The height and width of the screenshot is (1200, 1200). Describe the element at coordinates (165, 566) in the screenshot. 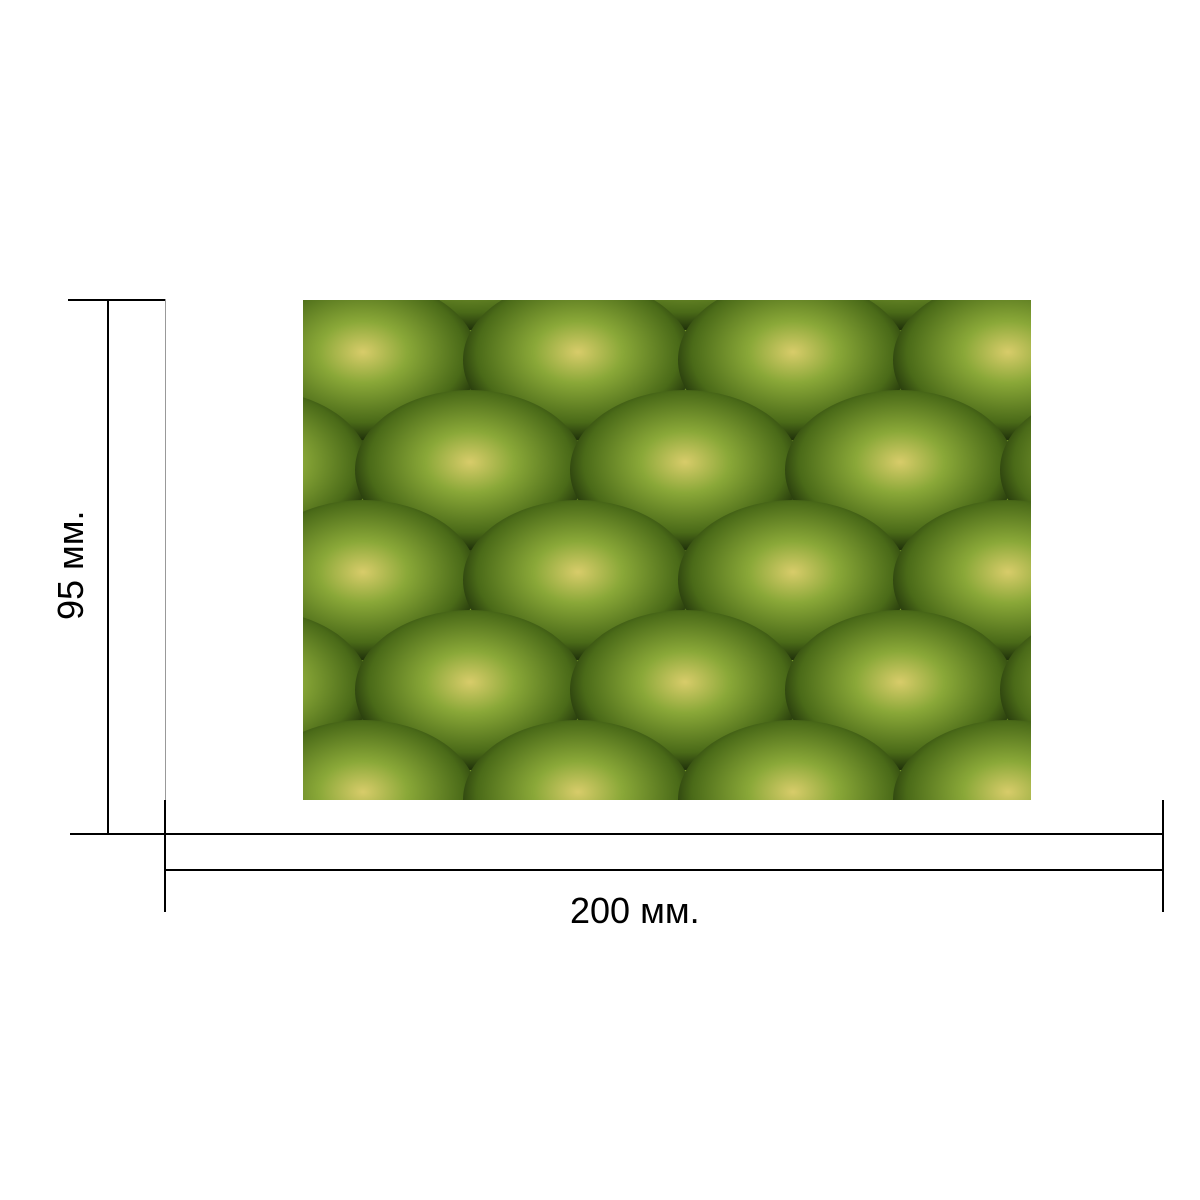

I see `height-edge-line` at that location.